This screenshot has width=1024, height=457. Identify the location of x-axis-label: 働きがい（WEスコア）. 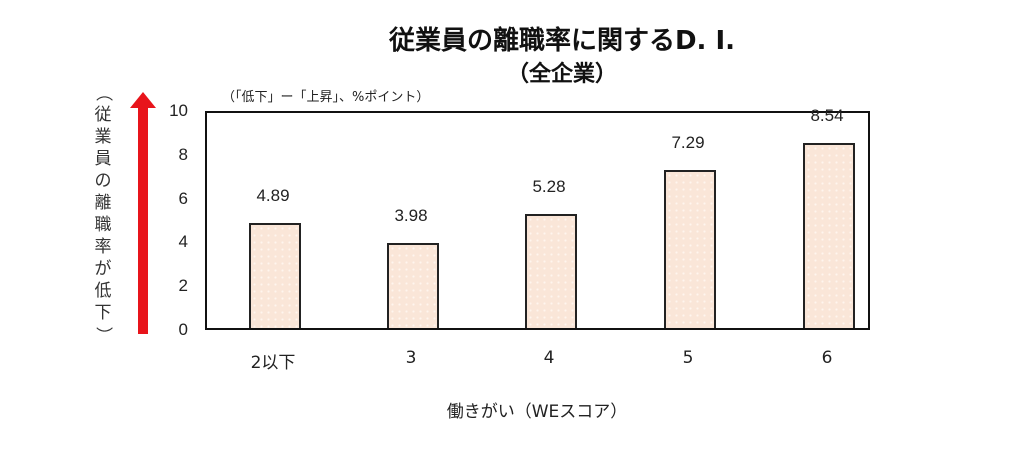
(537, 412).